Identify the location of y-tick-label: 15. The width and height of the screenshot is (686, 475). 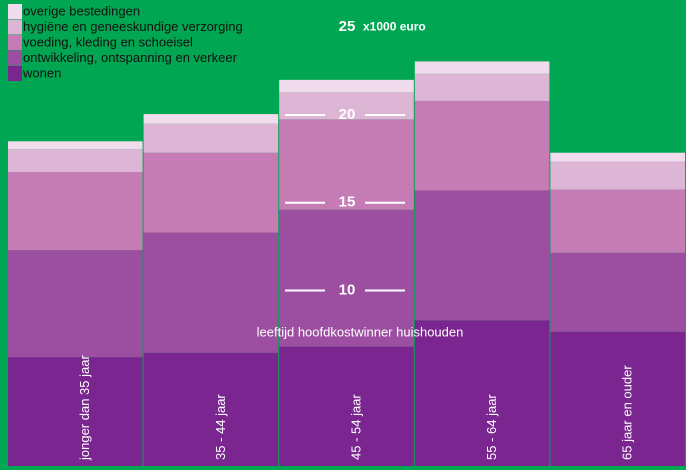
(347, 202).